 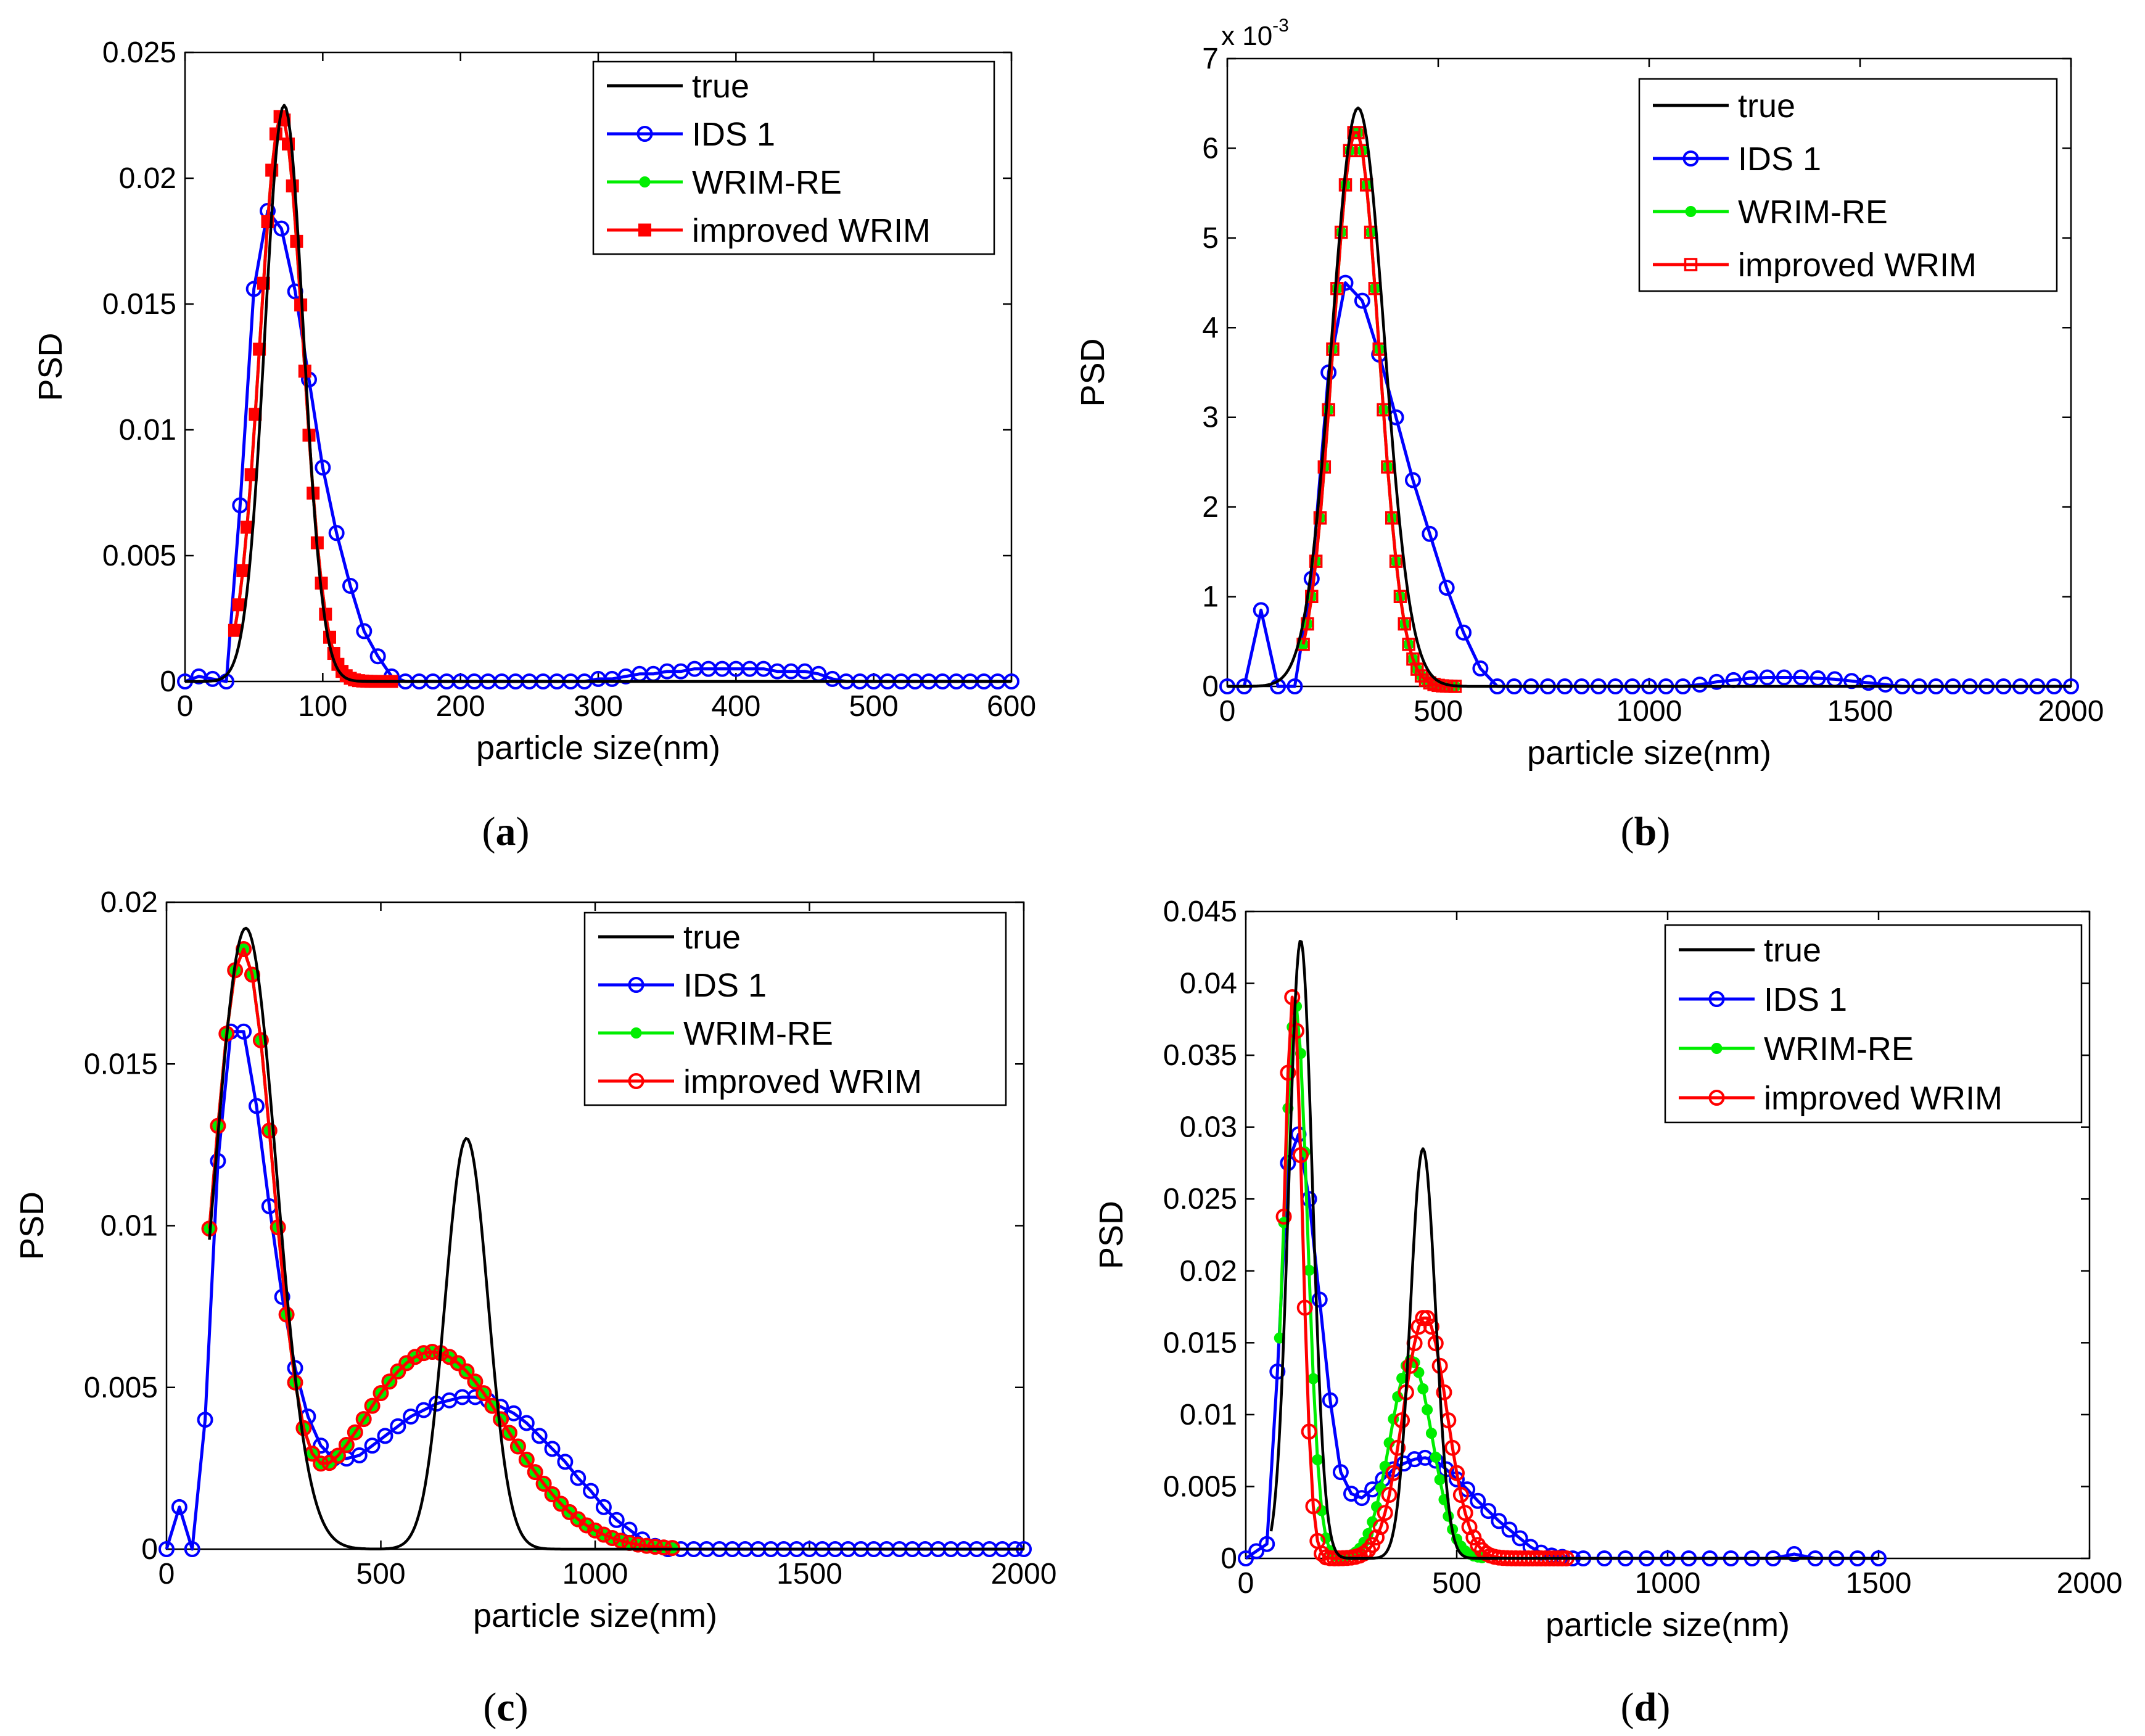 I want to click on y-tick-label: 6, so click(x=1211, y=148).